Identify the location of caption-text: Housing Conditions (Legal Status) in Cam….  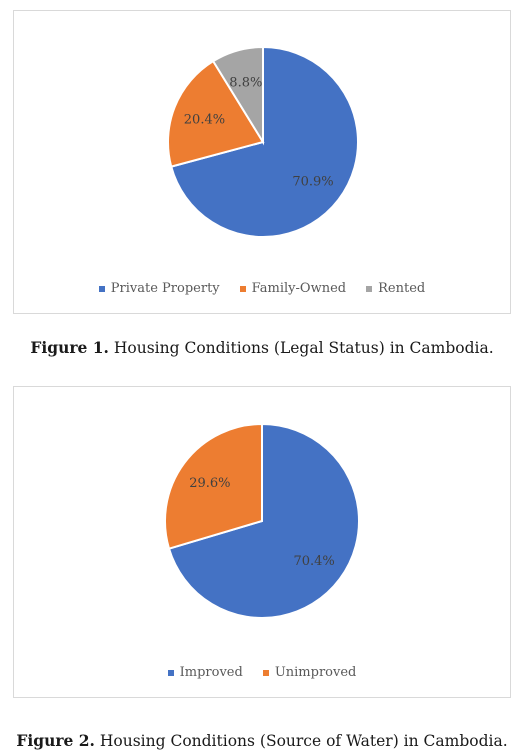
(303, 348).